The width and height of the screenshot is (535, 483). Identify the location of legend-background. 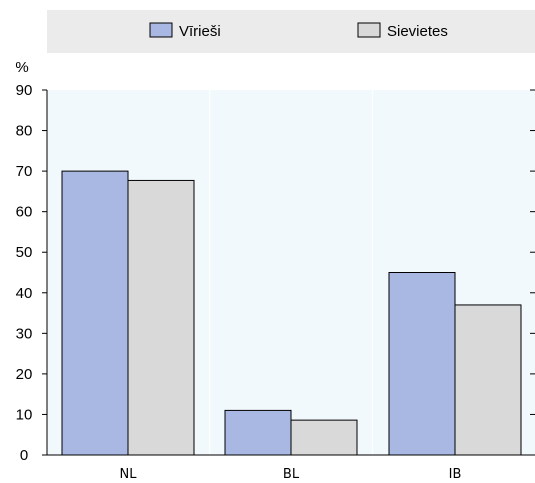
(291, 31).